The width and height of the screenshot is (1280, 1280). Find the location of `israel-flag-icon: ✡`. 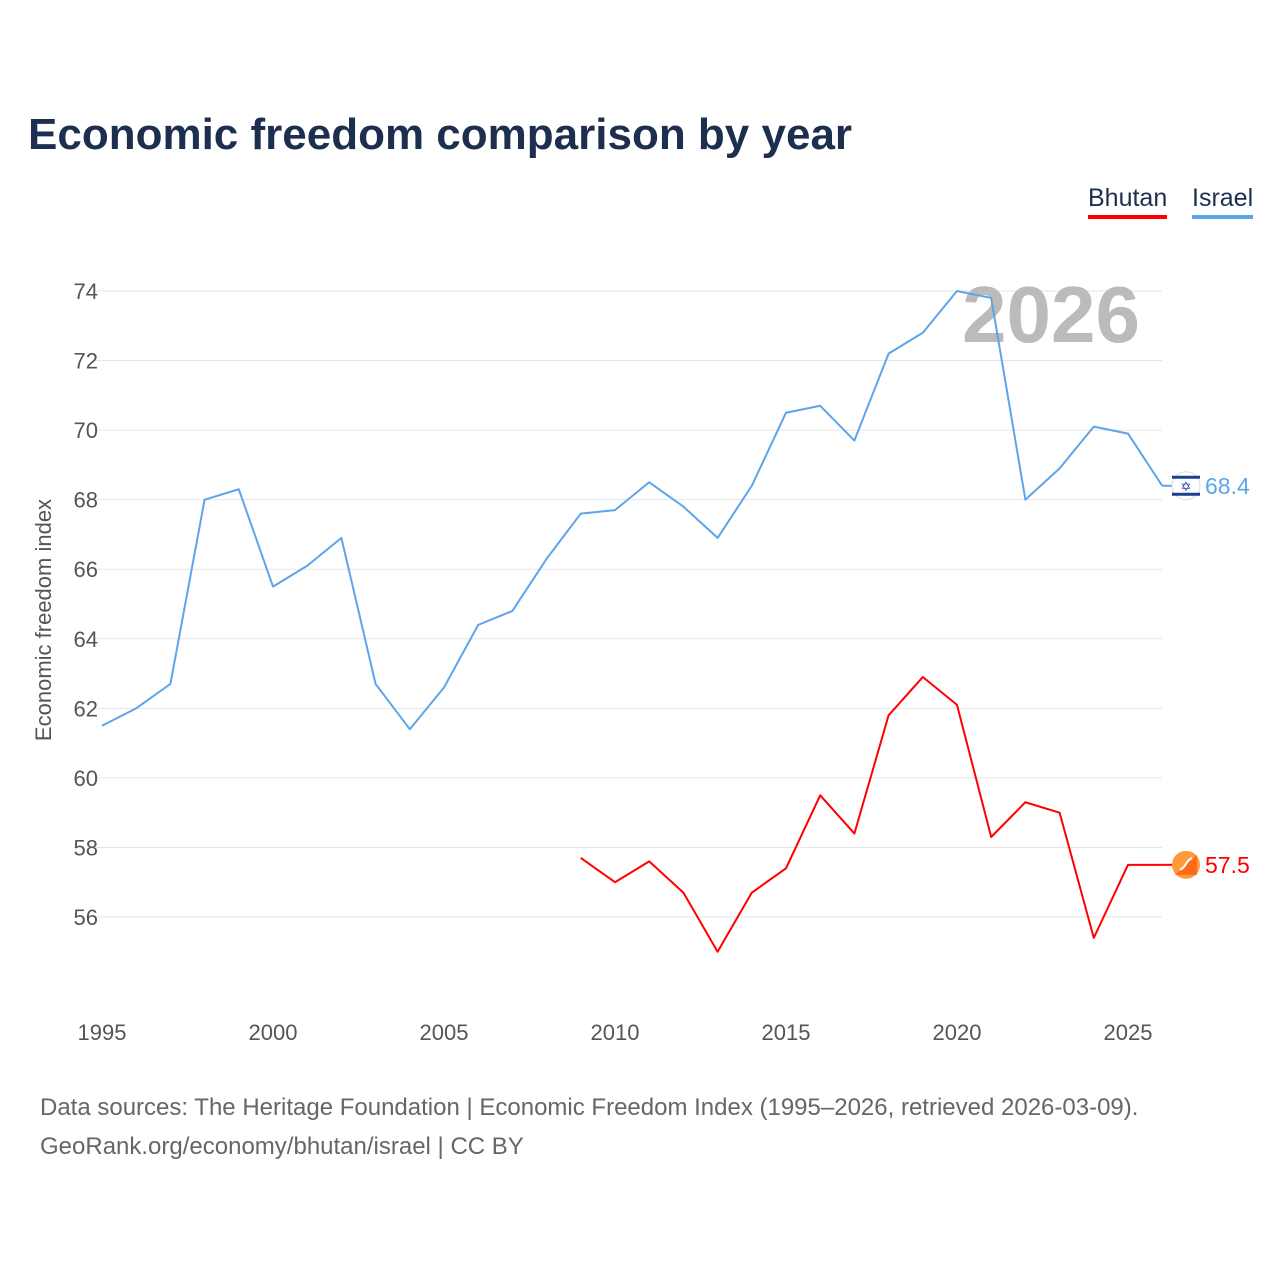

israel-flag-icon: ✡ is located at coordinates (1186, 486).